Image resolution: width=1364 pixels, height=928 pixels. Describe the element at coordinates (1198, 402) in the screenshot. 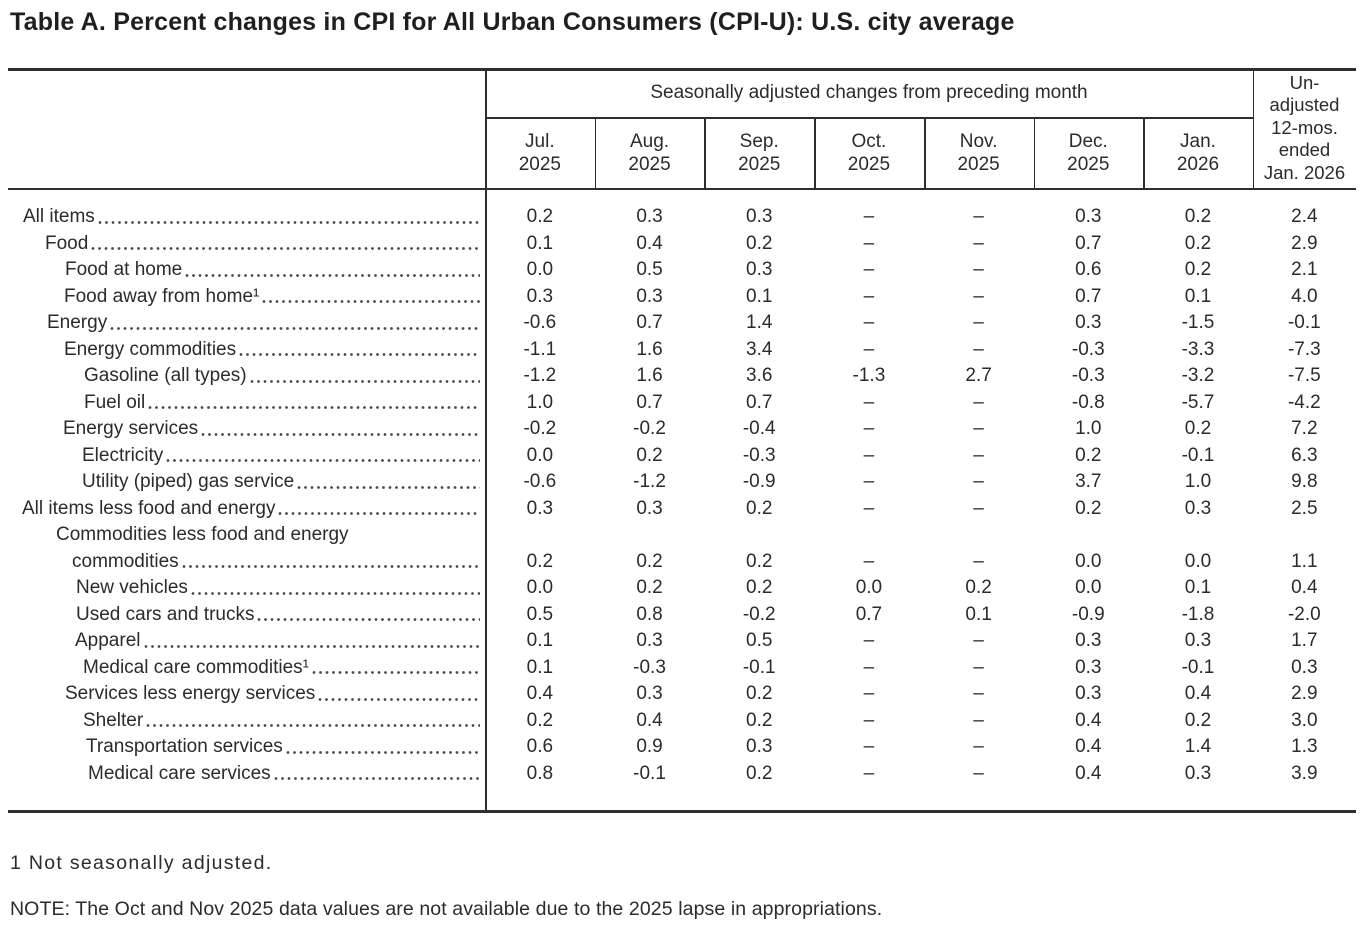

I see `cell-value: -5.7` at that location.